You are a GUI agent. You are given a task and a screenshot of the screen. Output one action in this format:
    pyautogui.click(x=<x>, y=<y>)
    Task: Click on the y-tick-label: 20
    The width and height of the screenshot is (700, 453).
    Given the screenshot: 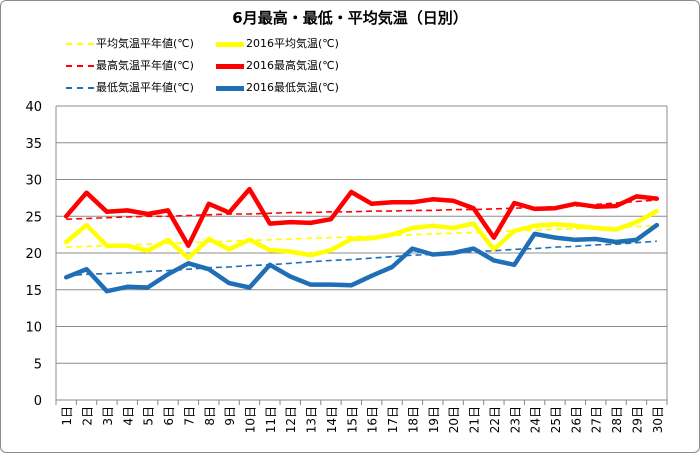 What is the action you would take?
    pyautogui.click(x=33, y=254)
    